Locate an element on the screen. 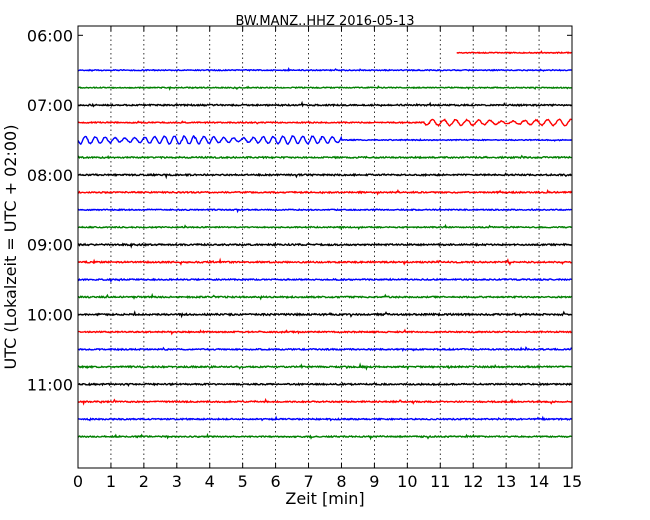  y-tick-label: 10:00 is located at coordinates (50, 314).